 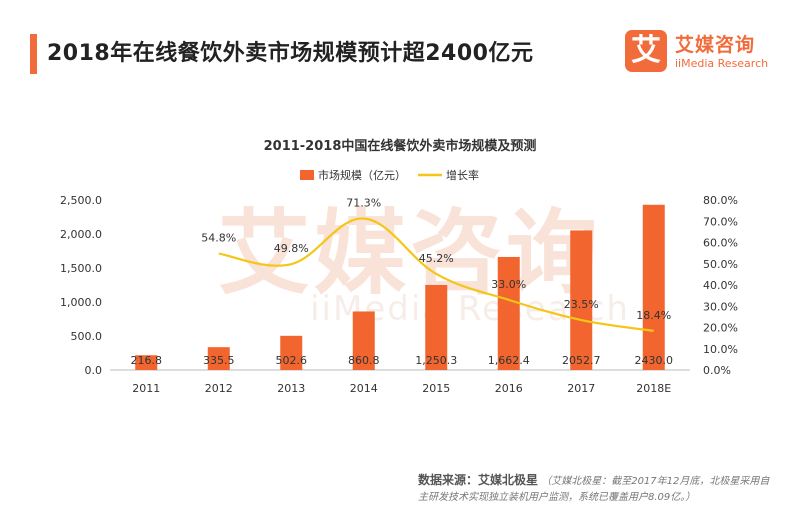 I want to click on logo-mark-icon: 艾, so click(x=646, y=51).